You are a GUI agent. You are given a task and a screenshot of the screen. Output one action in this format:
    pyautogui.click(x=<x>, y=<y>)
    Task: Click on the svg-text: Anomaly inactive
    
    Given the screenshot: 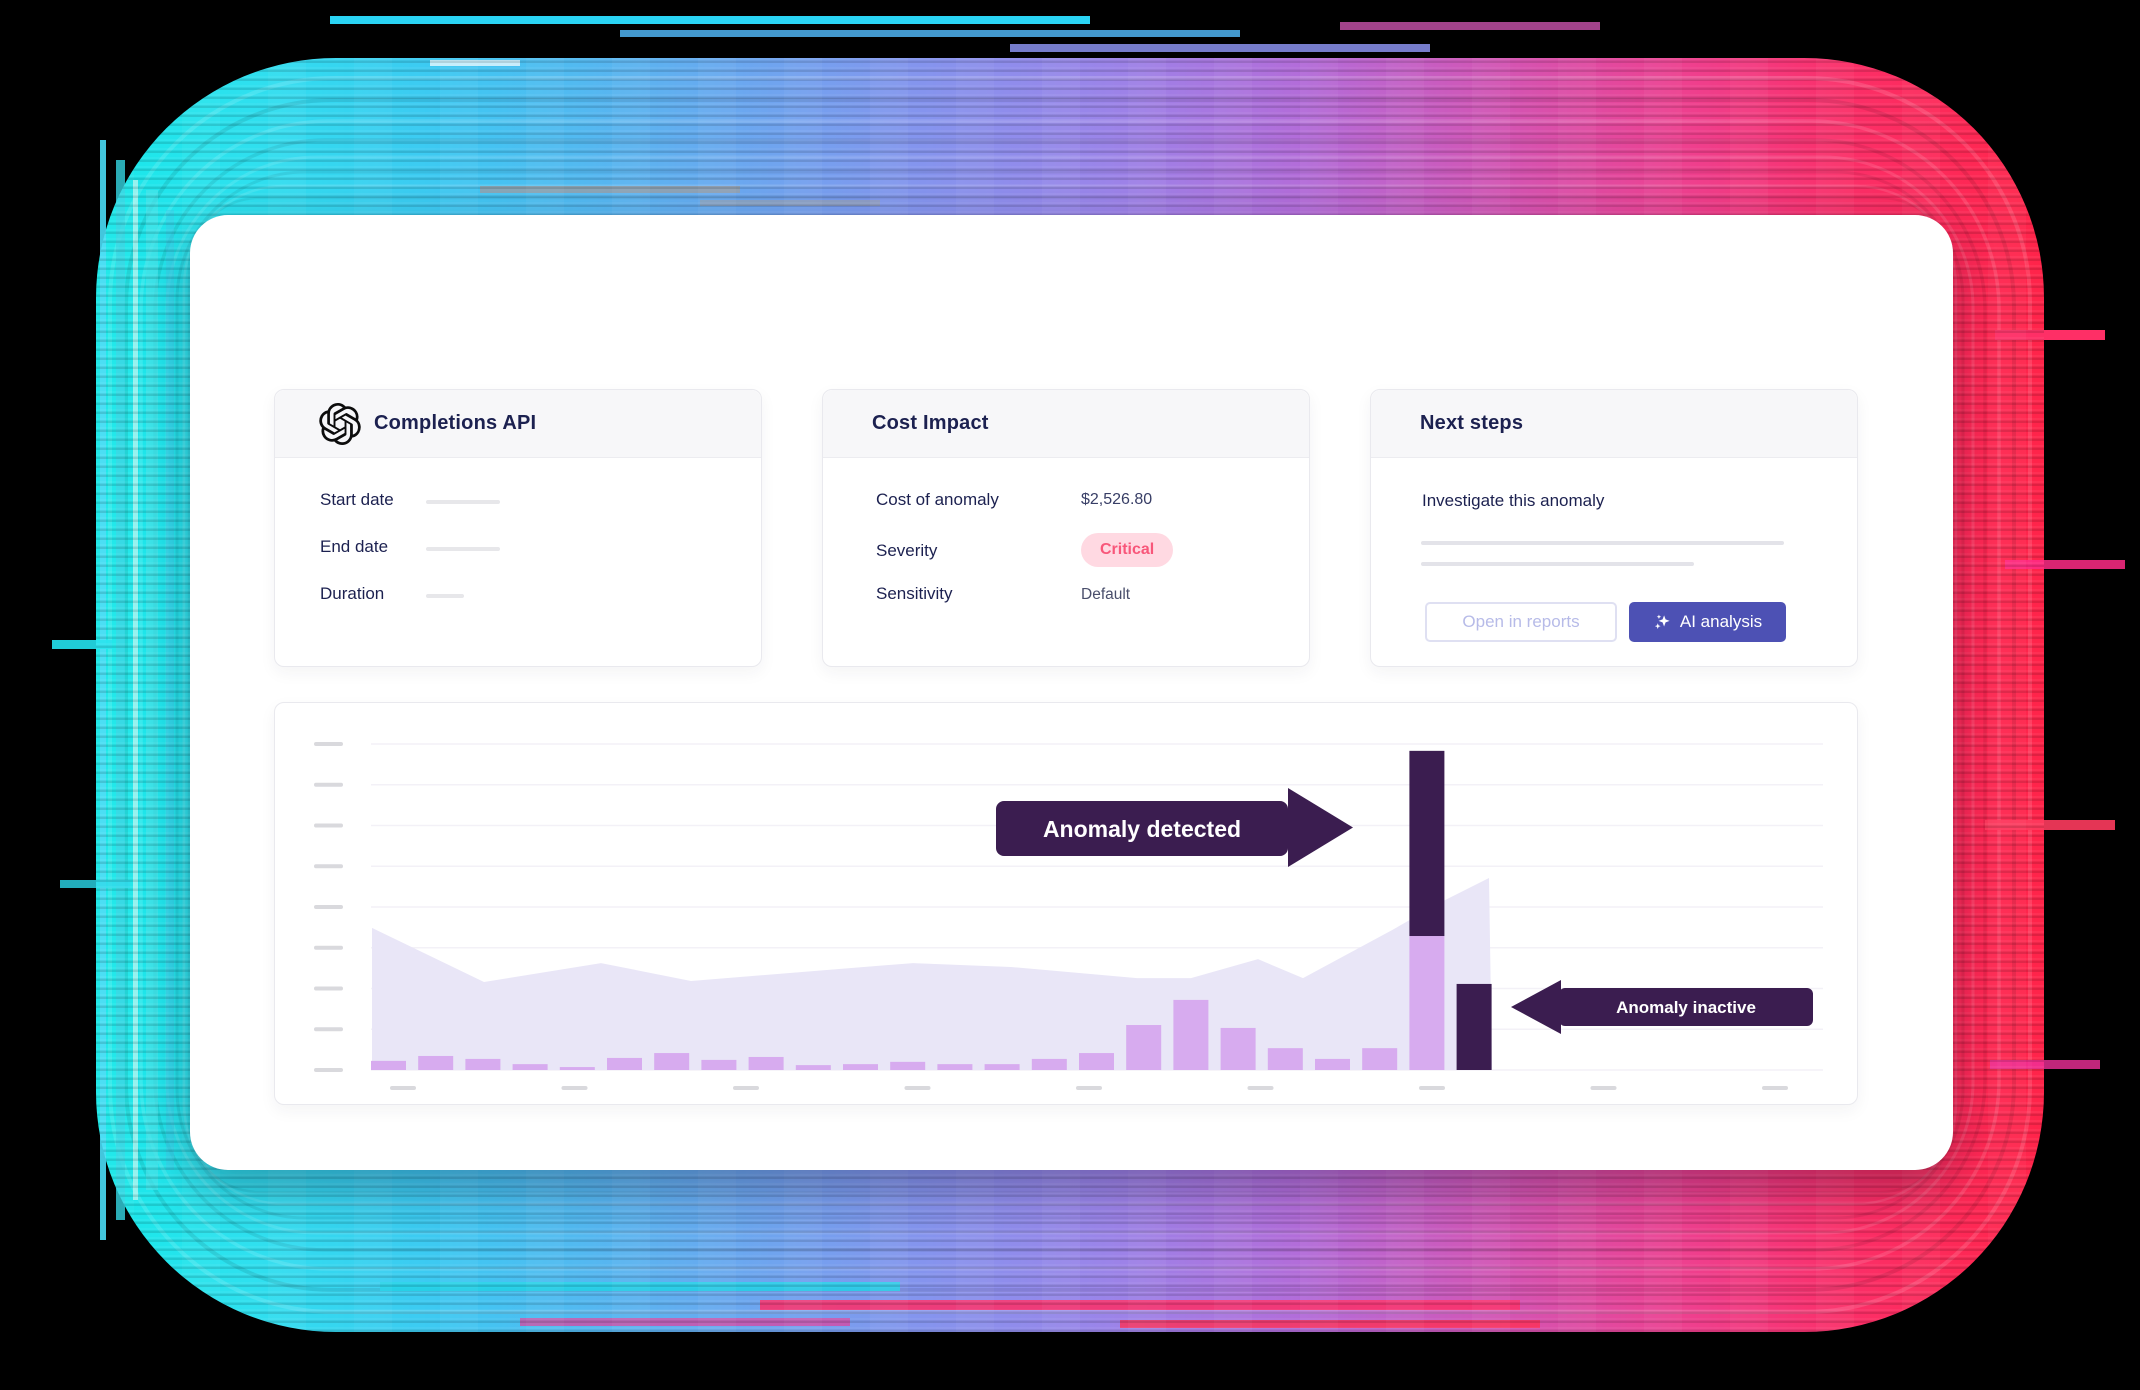 What is the action you would take?
    pyautogui.click(x=1686, y=1007)
    